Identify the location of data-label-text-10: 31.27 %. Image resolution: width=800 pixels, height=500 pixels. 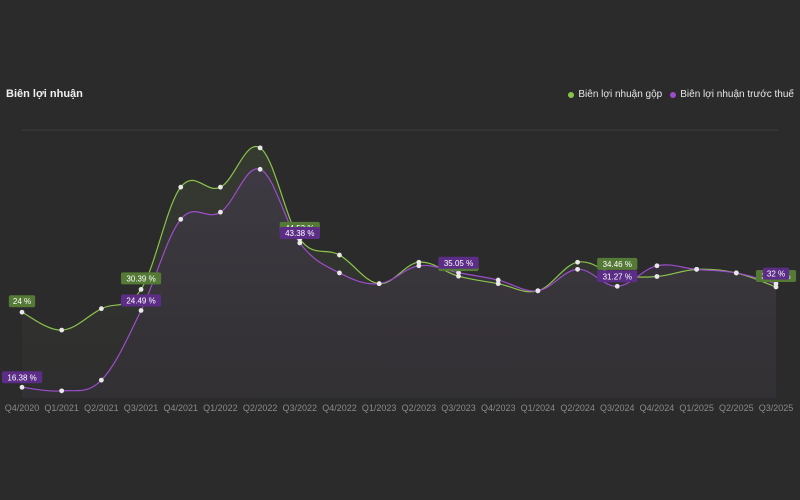
(617, 276).